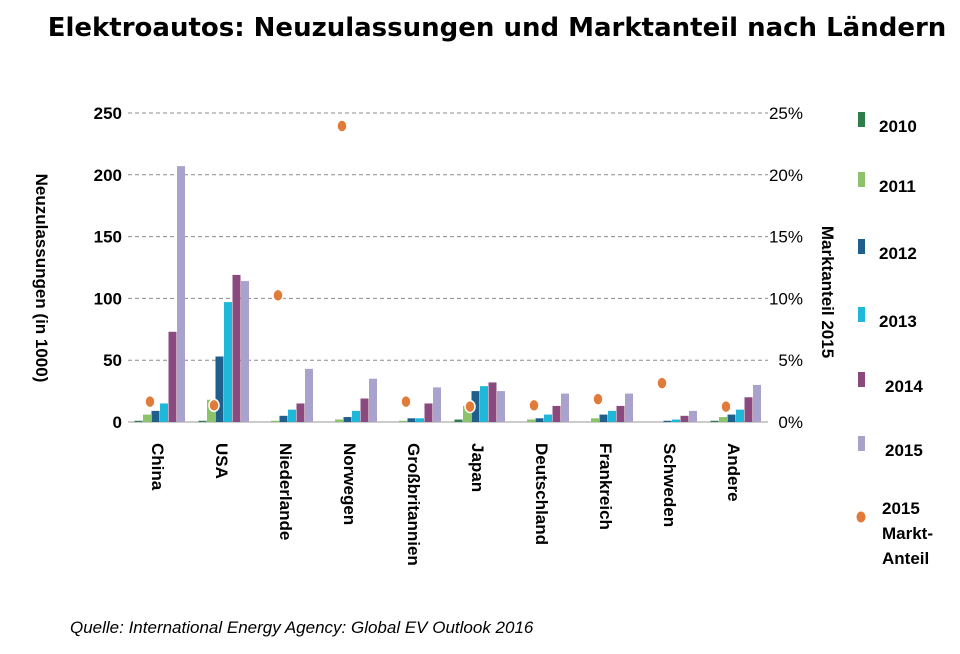 The image size is (960, 654). What do you see at coordinates (894, 340) in the screenshot?
I see `legend: 2010 2011 2012 2013 2014 2015 2015 Markt-Anteil` at bounding box center [894, 340].